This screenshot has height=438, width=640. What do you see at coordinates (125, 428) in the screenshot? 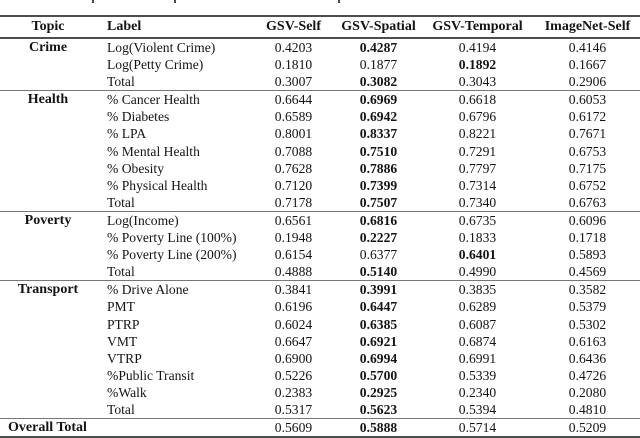
I see `overall-total-label: Overall Total` at bounding box center [125, 428].